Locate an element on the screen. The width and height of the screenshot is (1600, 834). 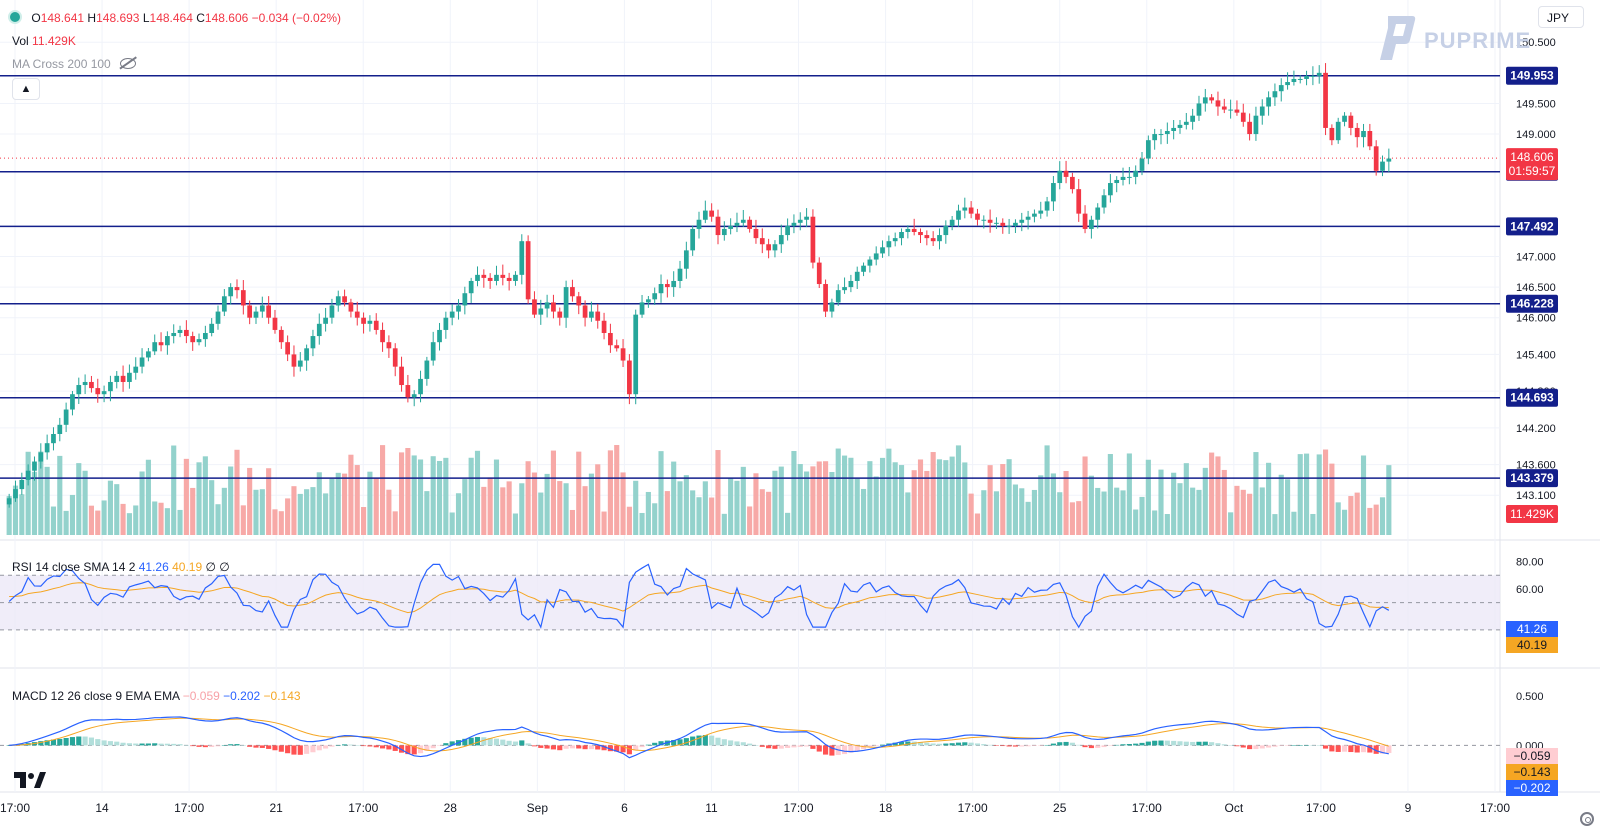
macd-label: MACD 12 26 close 9 EMA EMA is located at coordinates (96, 696).